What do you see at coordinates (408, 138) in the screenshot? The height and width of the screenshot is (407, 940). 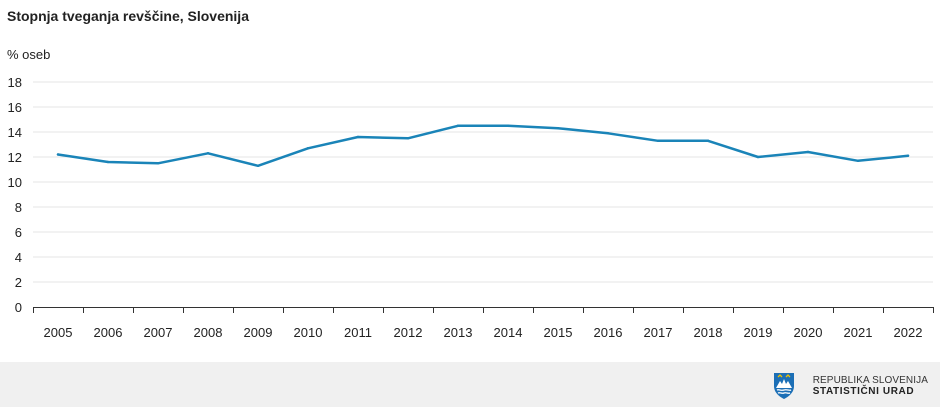 I see `data-point-2012` at bounding box center [408, 138].